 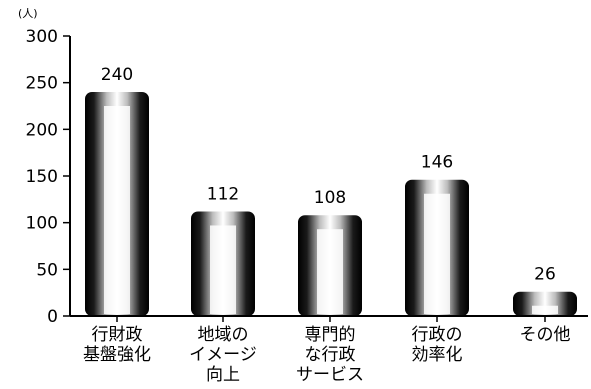 What do you see at coordinates (330, 335) in the screenshot?
I see `x-category-label: 専門的` at bounding box center [330, 335].